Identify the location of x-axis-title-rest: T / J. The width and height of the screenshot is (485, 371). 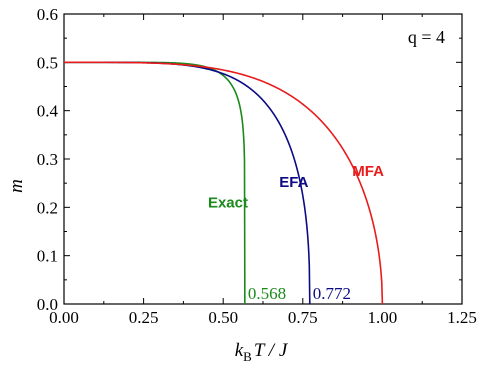
(271, 350).